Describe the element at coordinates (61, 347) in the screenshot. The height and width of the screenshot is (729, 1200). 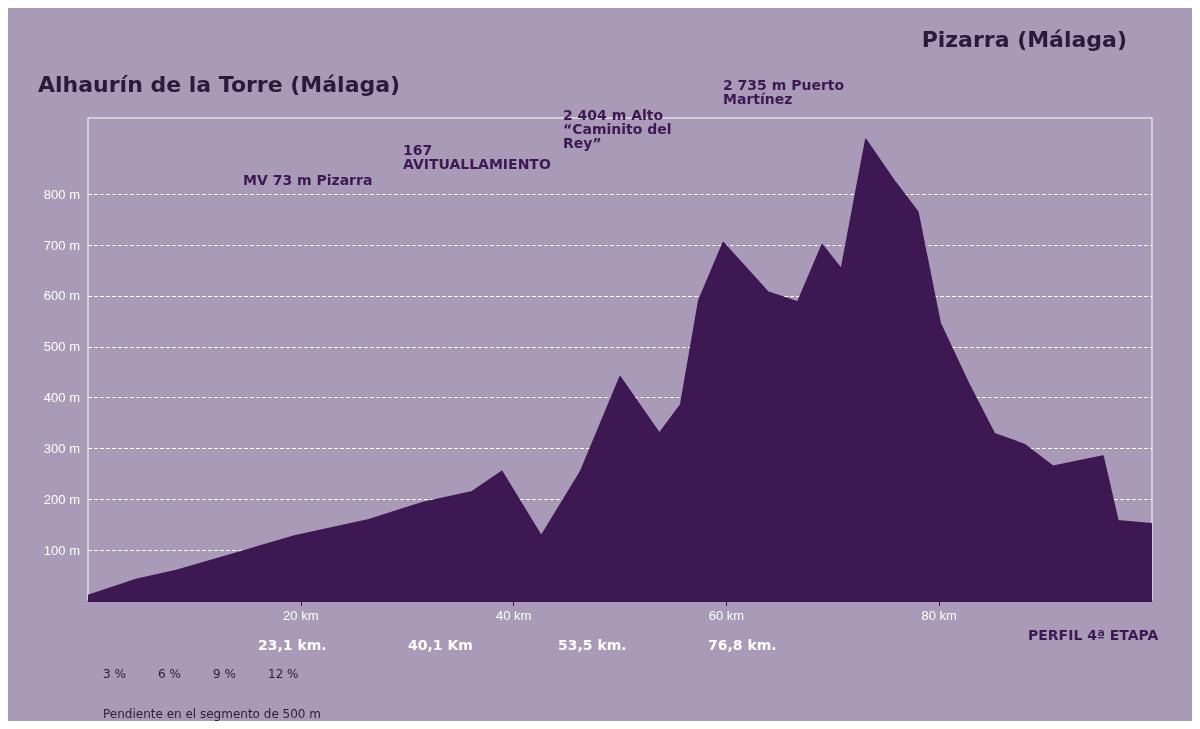
I see `y-tick-label: 500 m` at that location.